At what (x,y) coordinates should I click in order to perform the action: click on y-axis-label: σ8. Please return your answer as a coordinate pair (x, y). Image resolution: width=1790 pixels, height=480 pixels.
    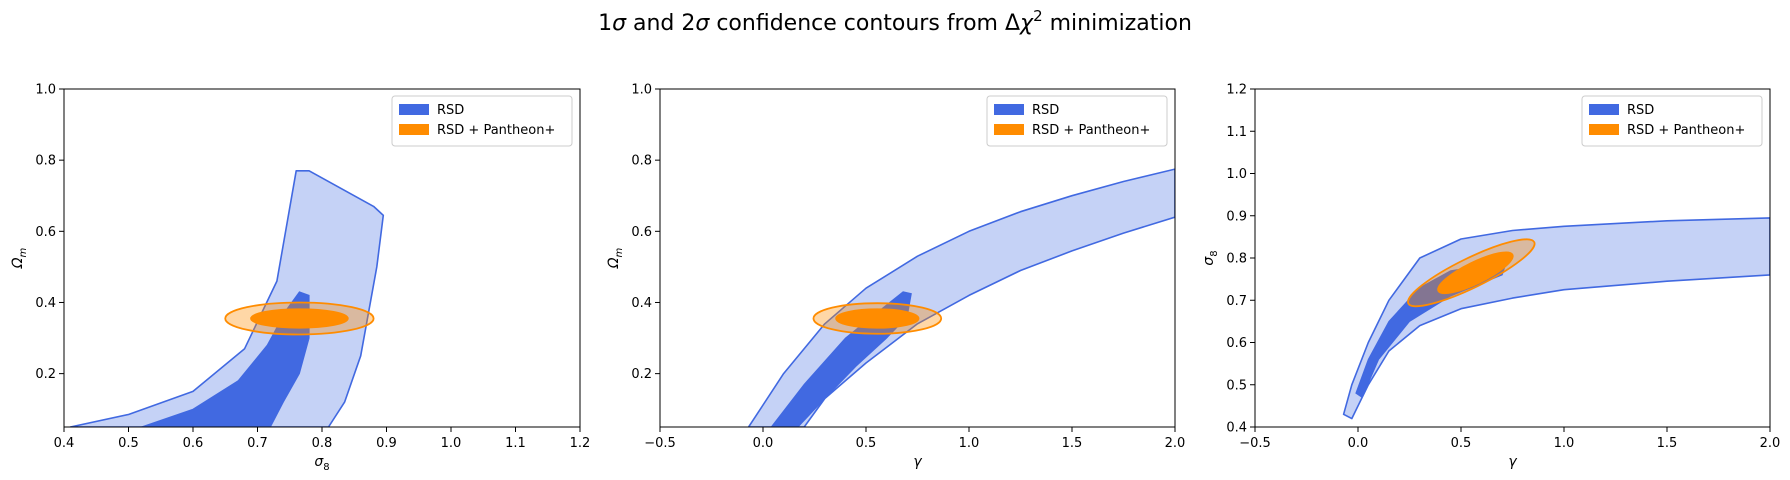
    Looking at the image, I should click on (1210, 257).